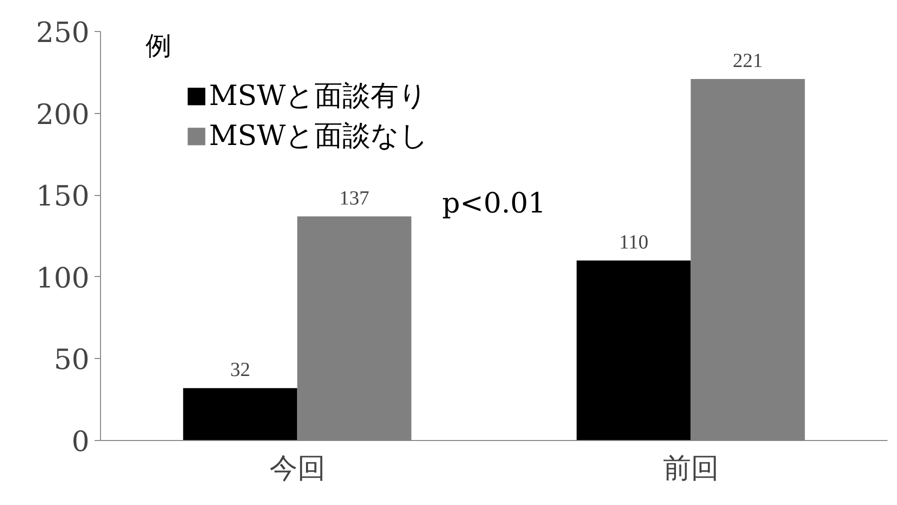  Describe the element at coordinates (633, 243) in the screenshot. I see `data-label: 110` at that location.